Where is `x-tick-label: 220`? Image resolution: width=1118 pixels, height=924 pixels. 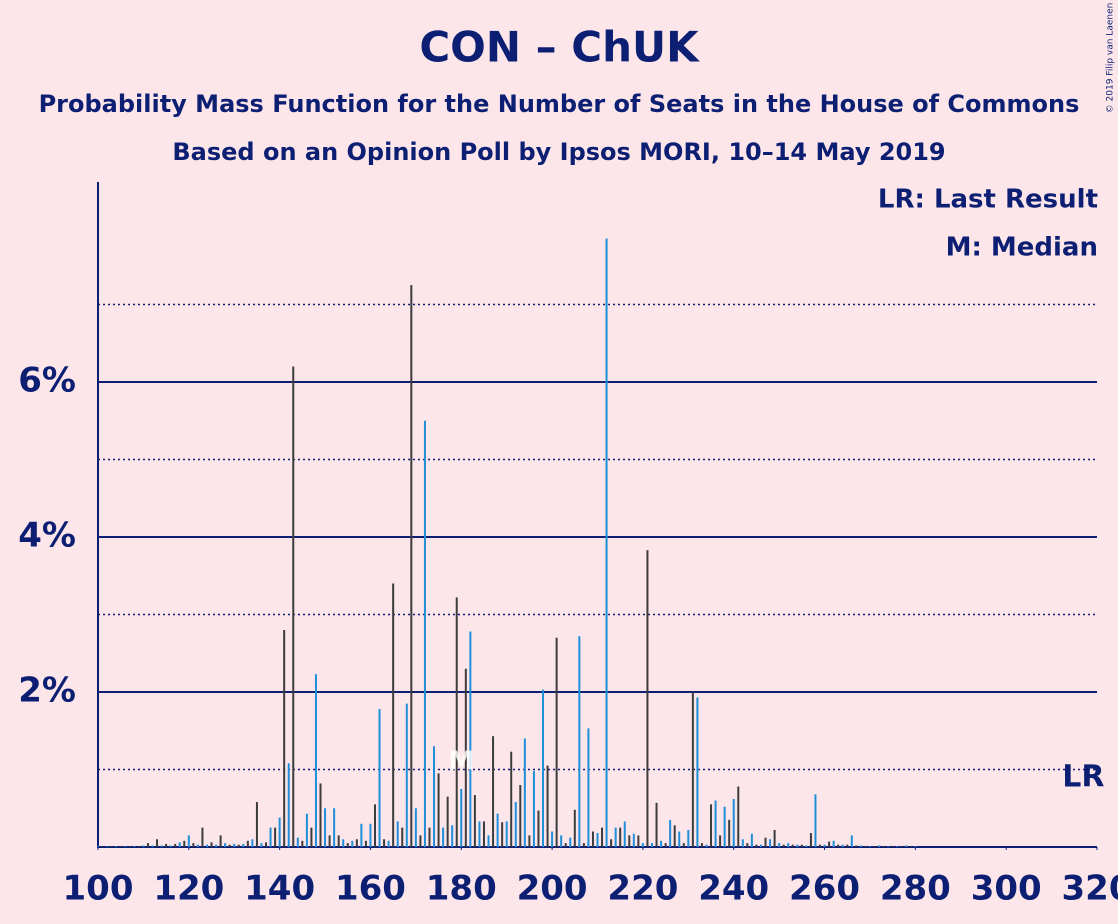 x-tick-label: 220 is located at coordinates (642, 889).